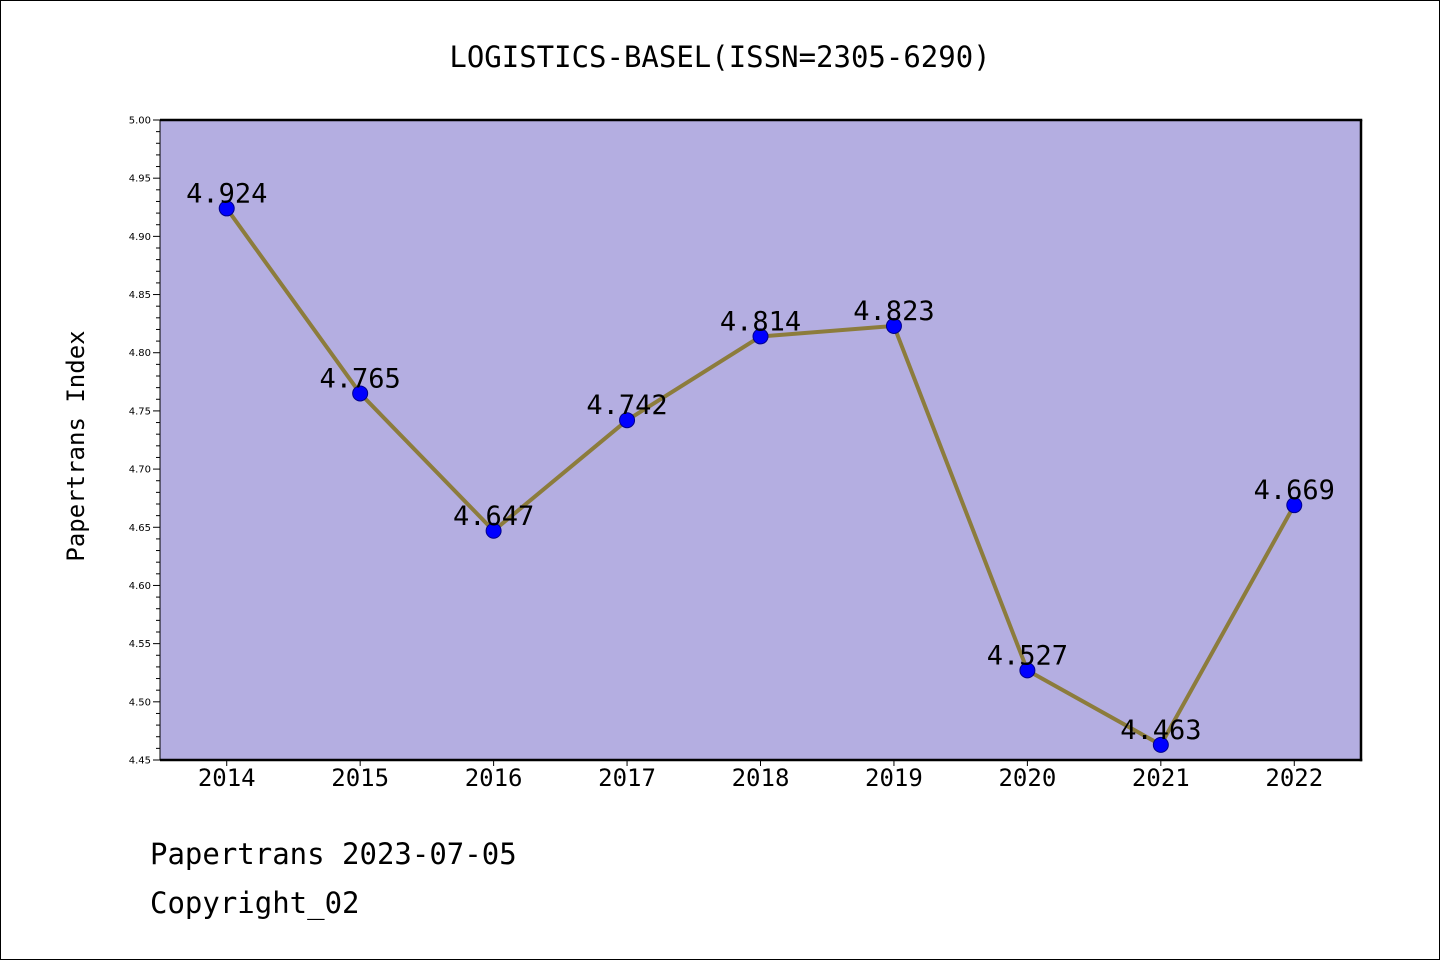  What do you see at coordinates (1161, 778) in the screenshot?
I see `x-tick-label: 2021` at bounding box center [1161, 778].